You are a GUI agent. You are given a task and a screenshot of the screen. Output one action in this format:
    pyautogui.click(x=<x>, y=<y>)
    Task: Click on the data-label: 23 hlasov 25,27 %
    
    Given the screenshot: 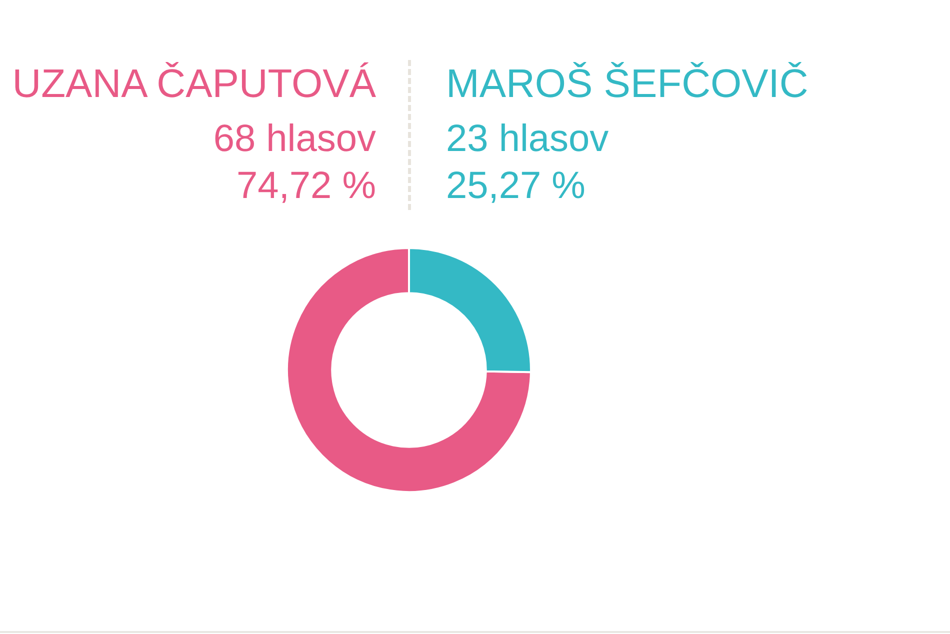 What is the action you would take?
    pyautogui.click(x=528, y=163)
    